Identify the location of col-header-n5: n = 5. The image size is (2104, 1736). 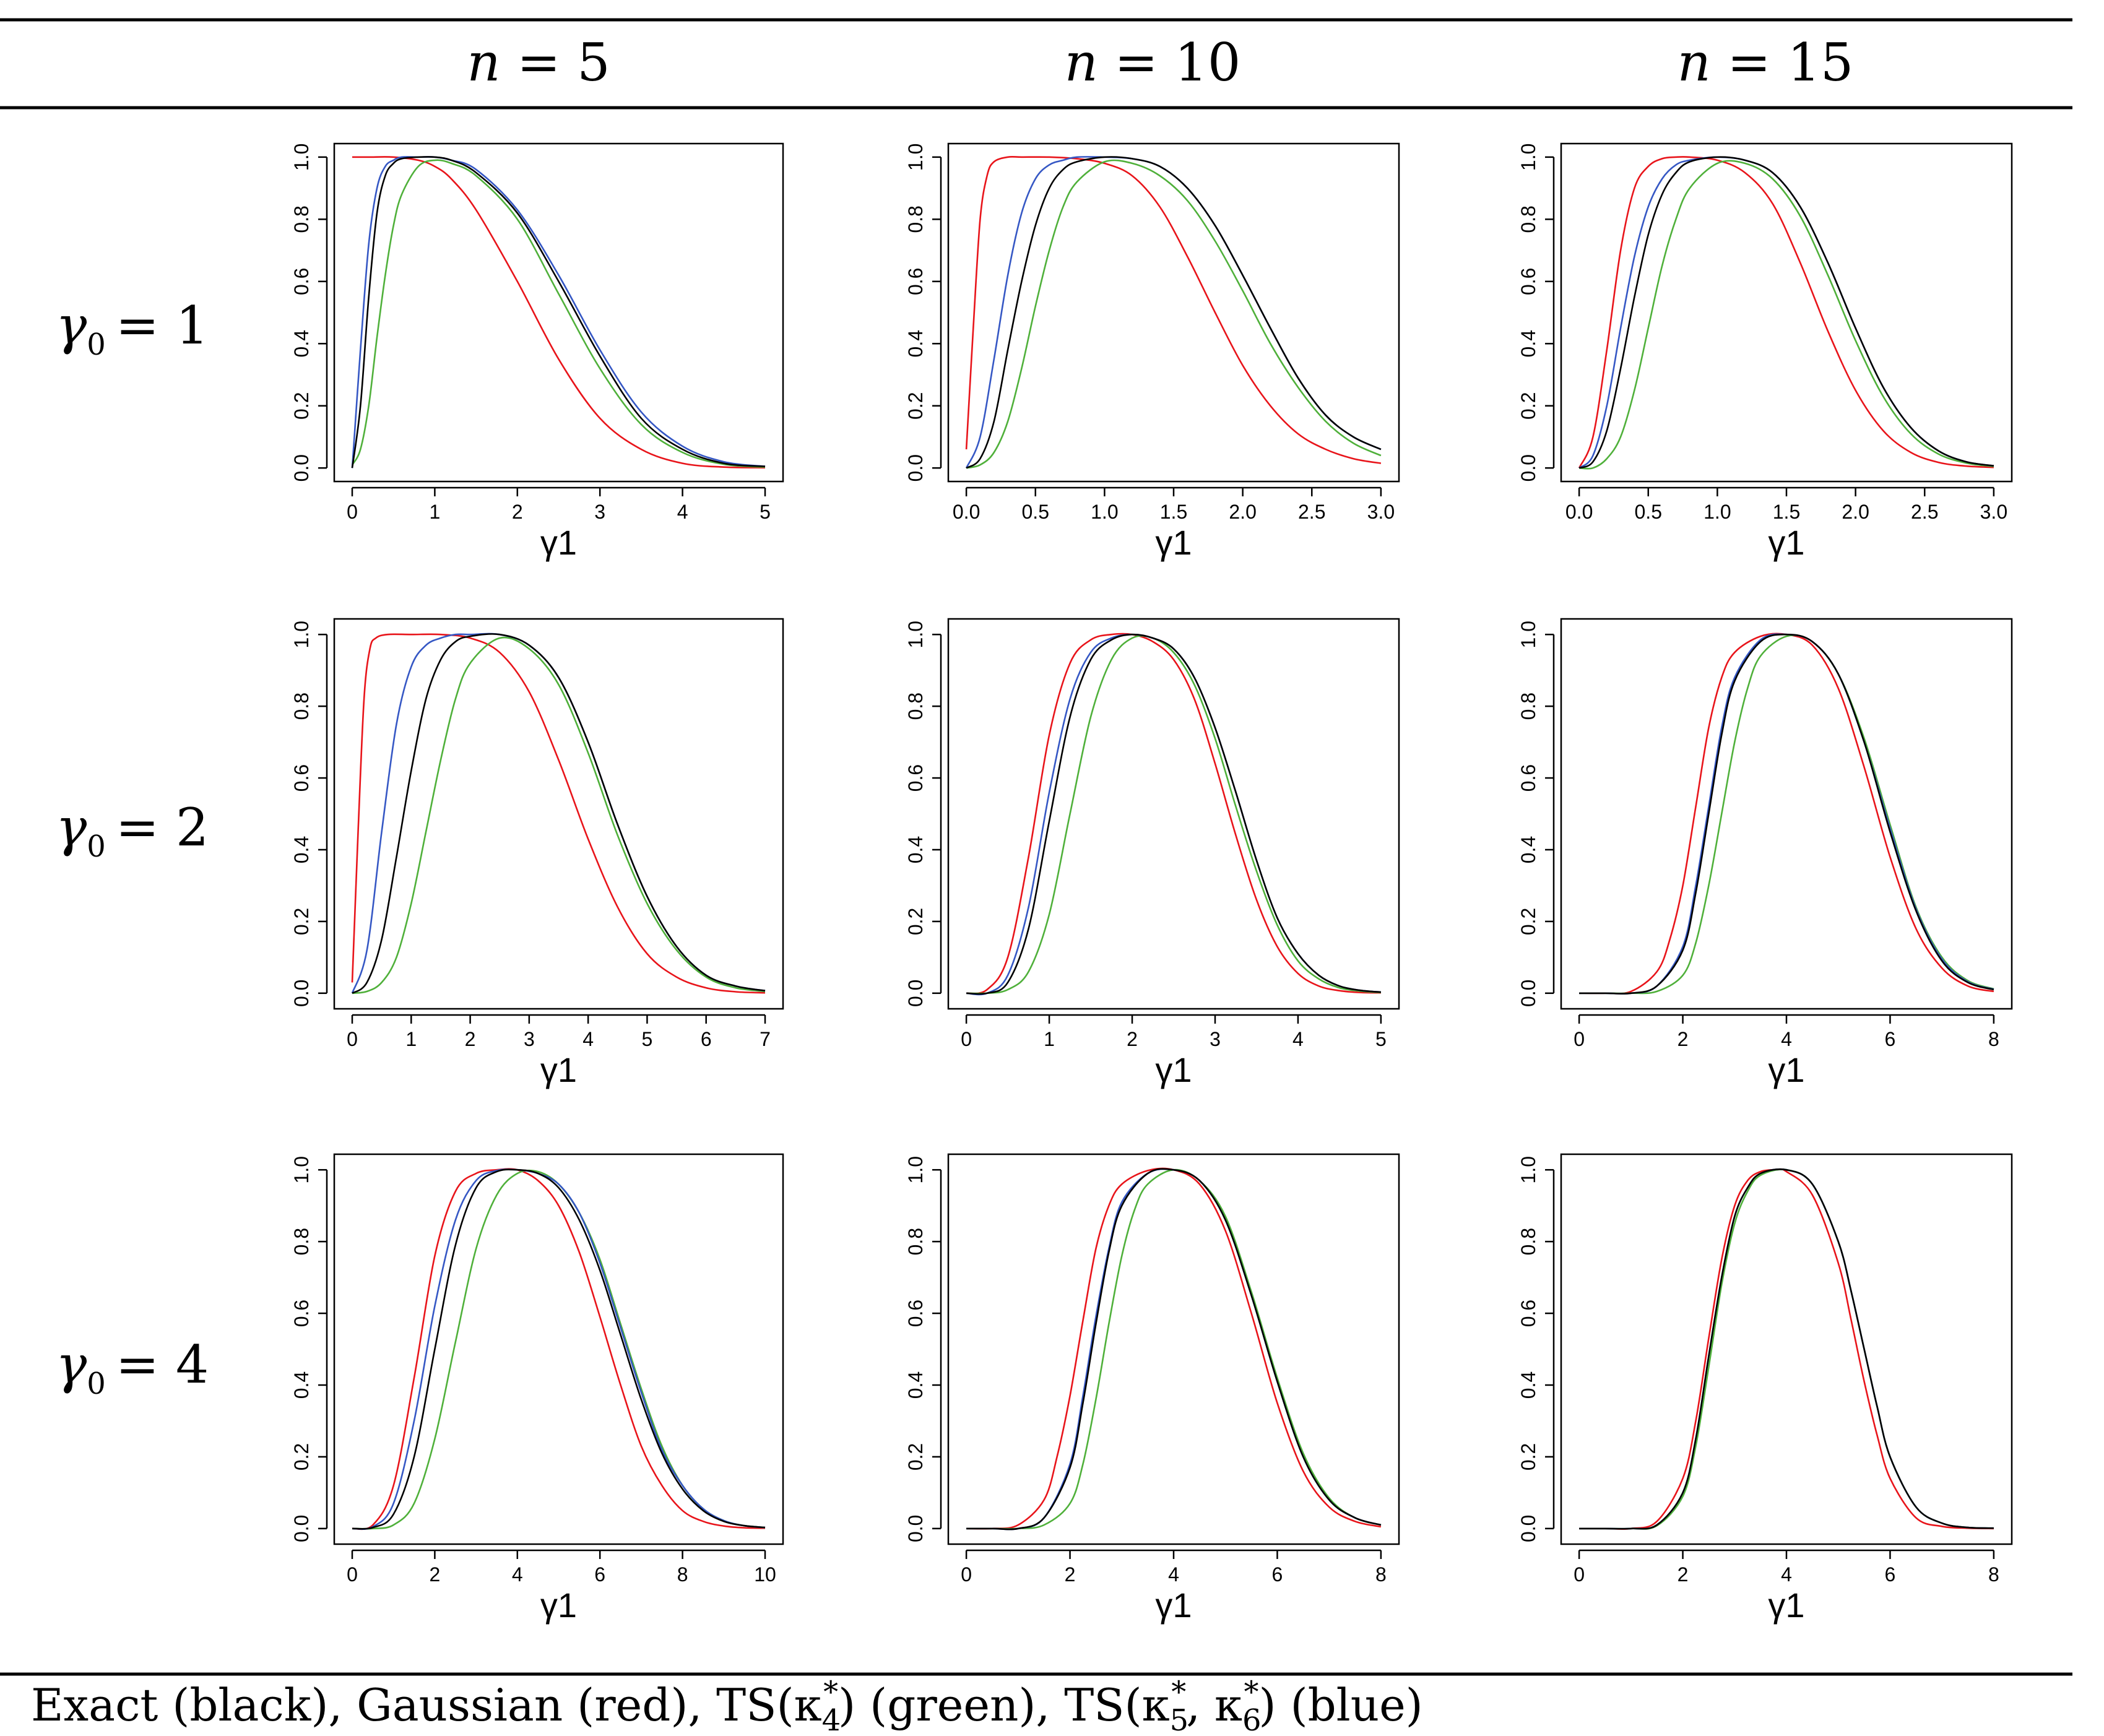
(538, 62).